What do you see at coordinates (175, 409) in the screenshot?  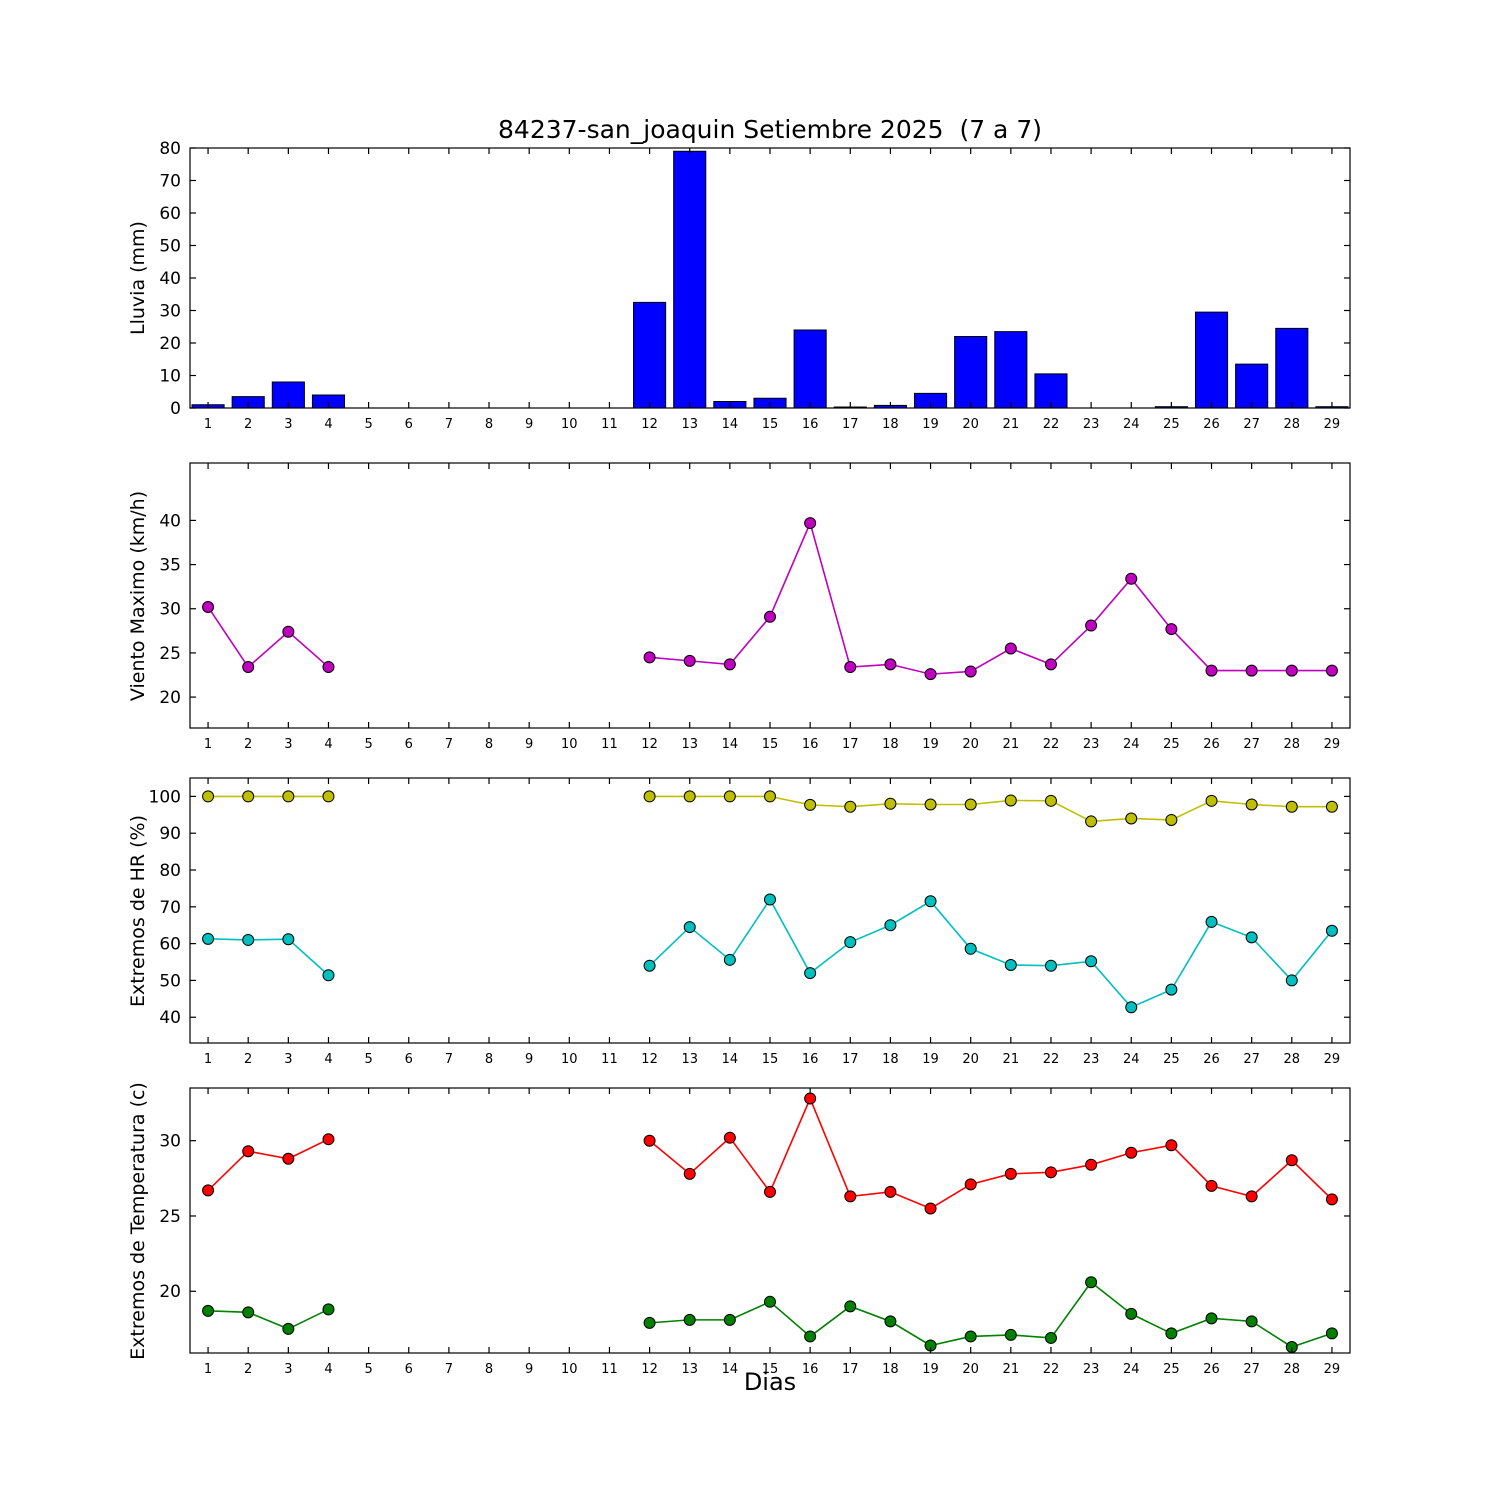 I see `svg-text: 0` at bounding box center [175, 409].